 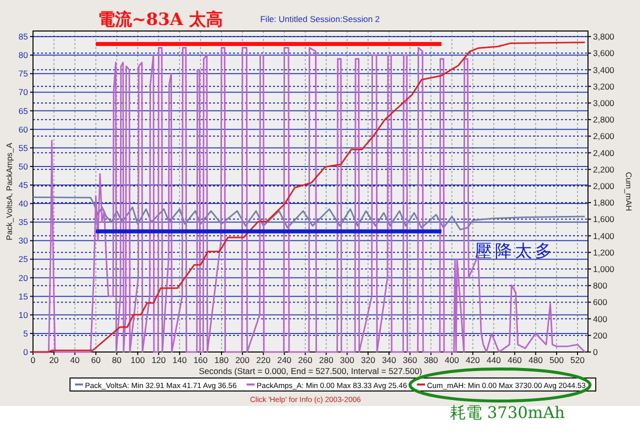 I want to click on x-tick-label: 440, so click(x=494, y=360).